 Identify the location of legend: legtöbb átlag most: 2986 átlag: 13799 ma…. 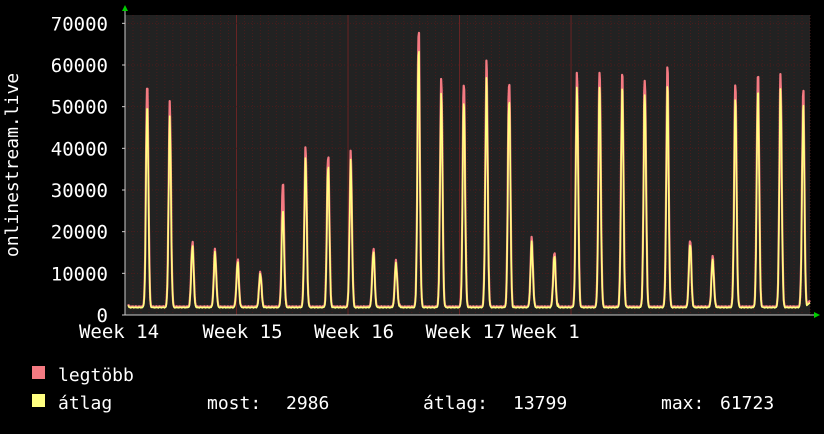
(403, 389).